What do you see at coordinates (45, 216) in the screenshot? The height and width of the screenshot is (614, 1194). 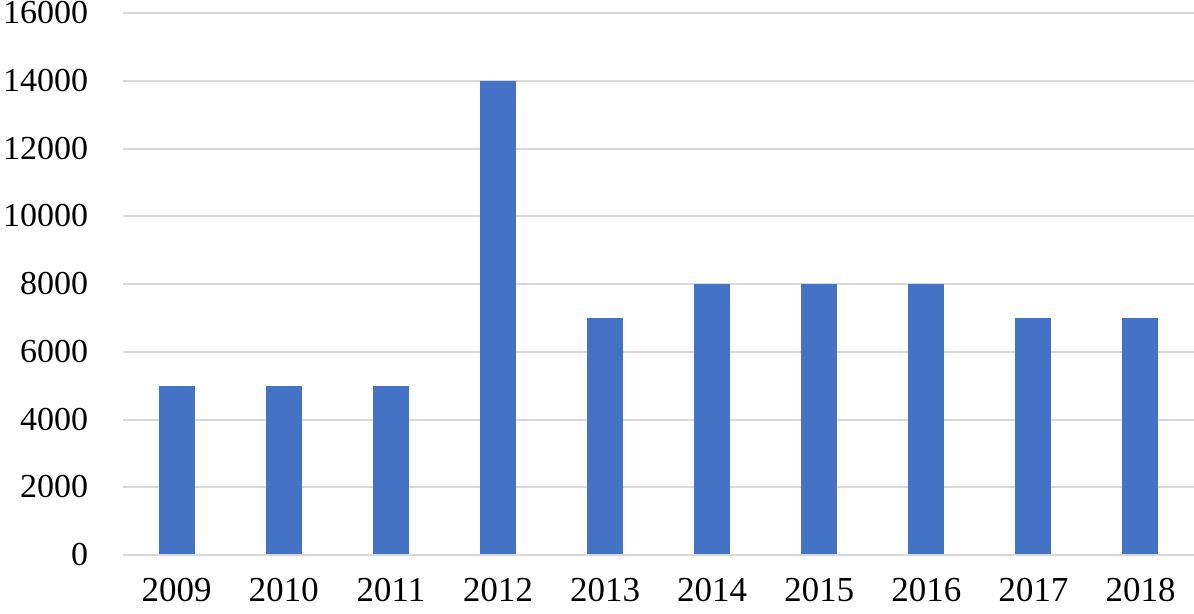 I see `y-tick-label: 10000` at bounding box center [45, 216].